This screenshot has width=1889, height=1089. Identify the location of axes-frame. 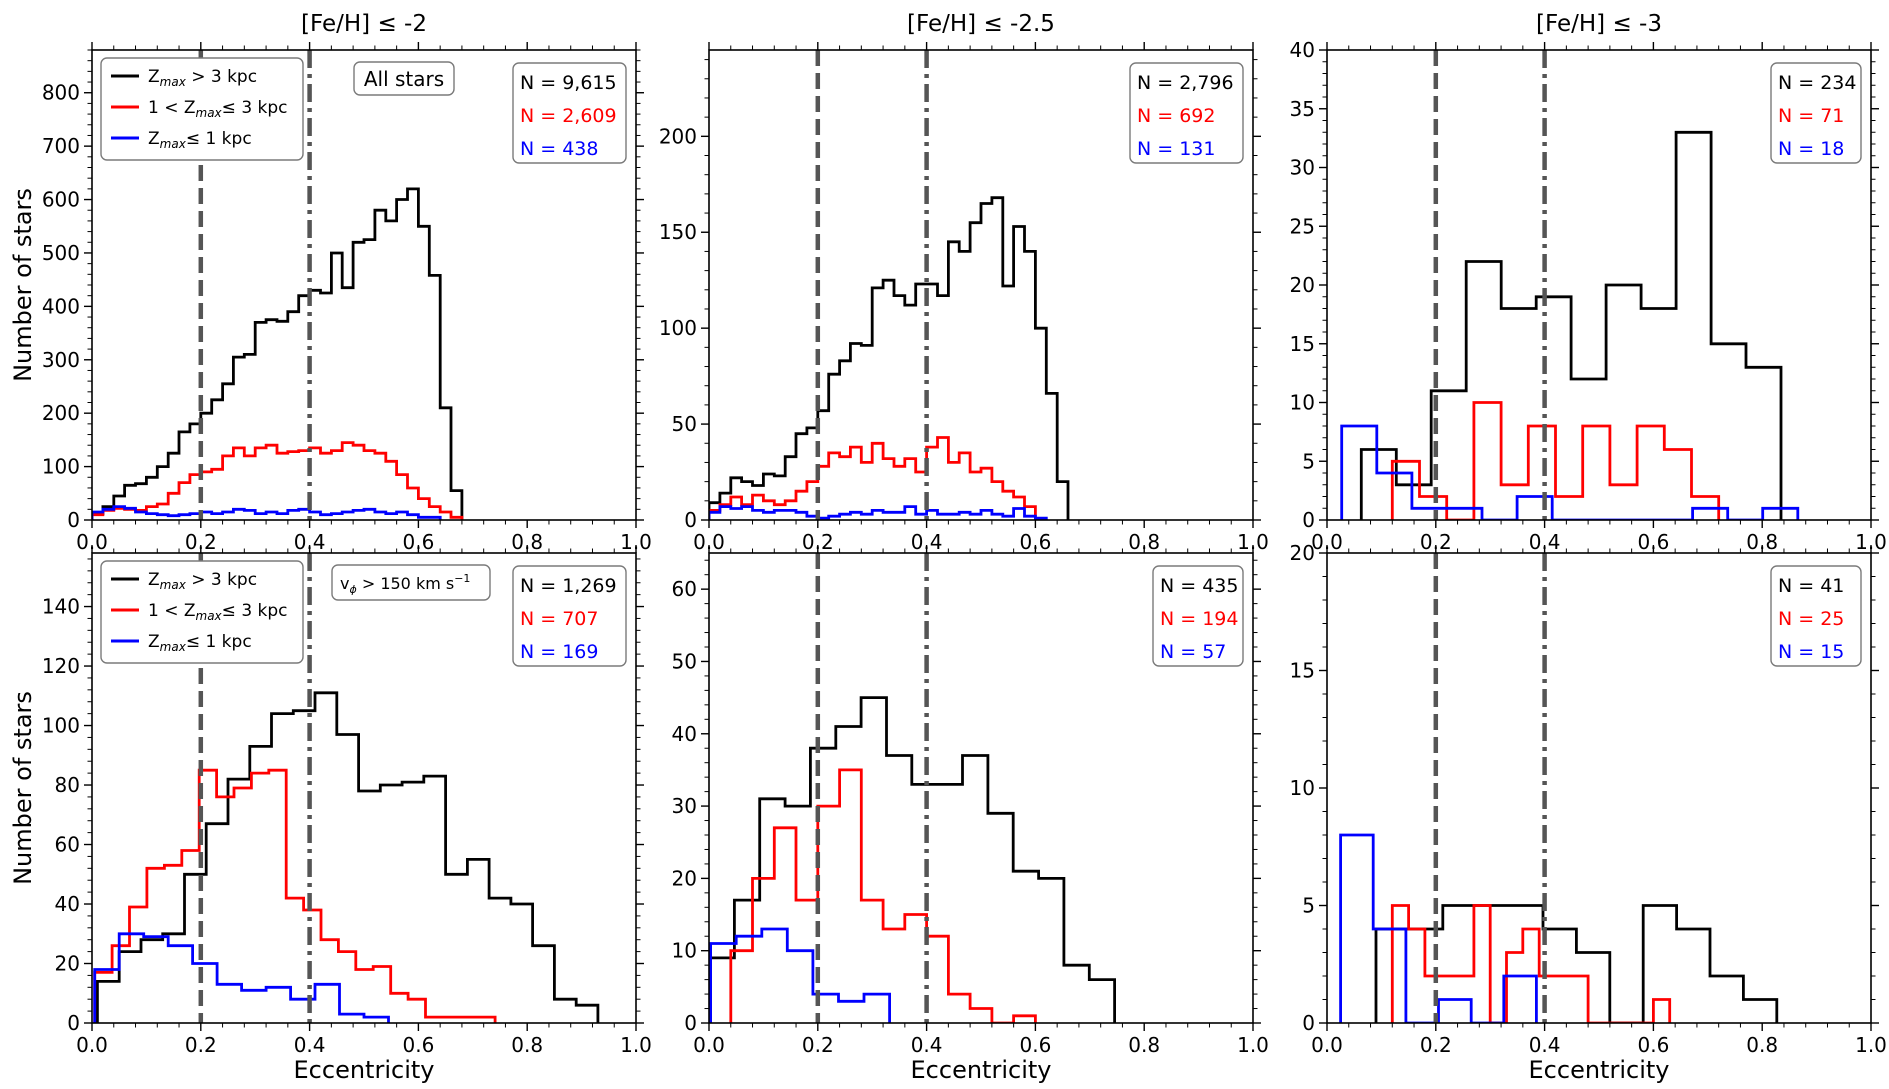
(981, 285).